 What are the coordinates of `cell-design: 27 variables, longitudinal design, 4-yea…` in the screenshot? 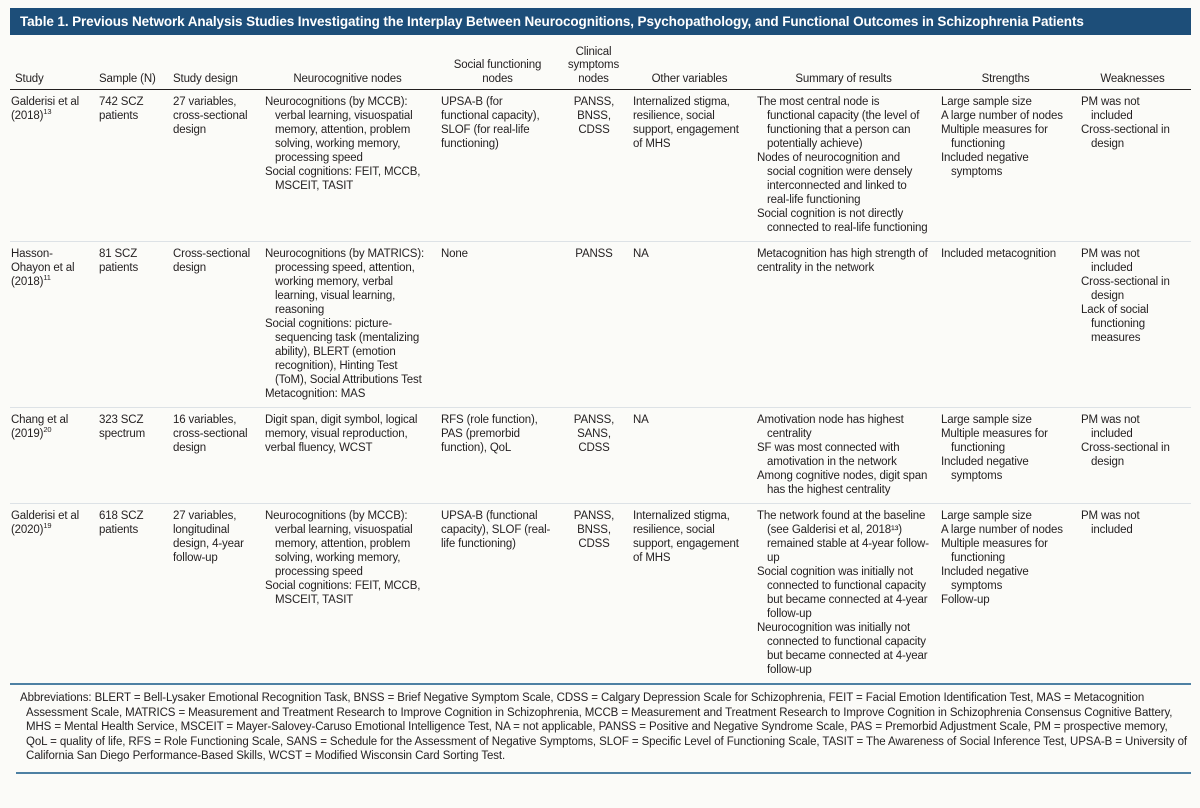 It's located at (208, 537).